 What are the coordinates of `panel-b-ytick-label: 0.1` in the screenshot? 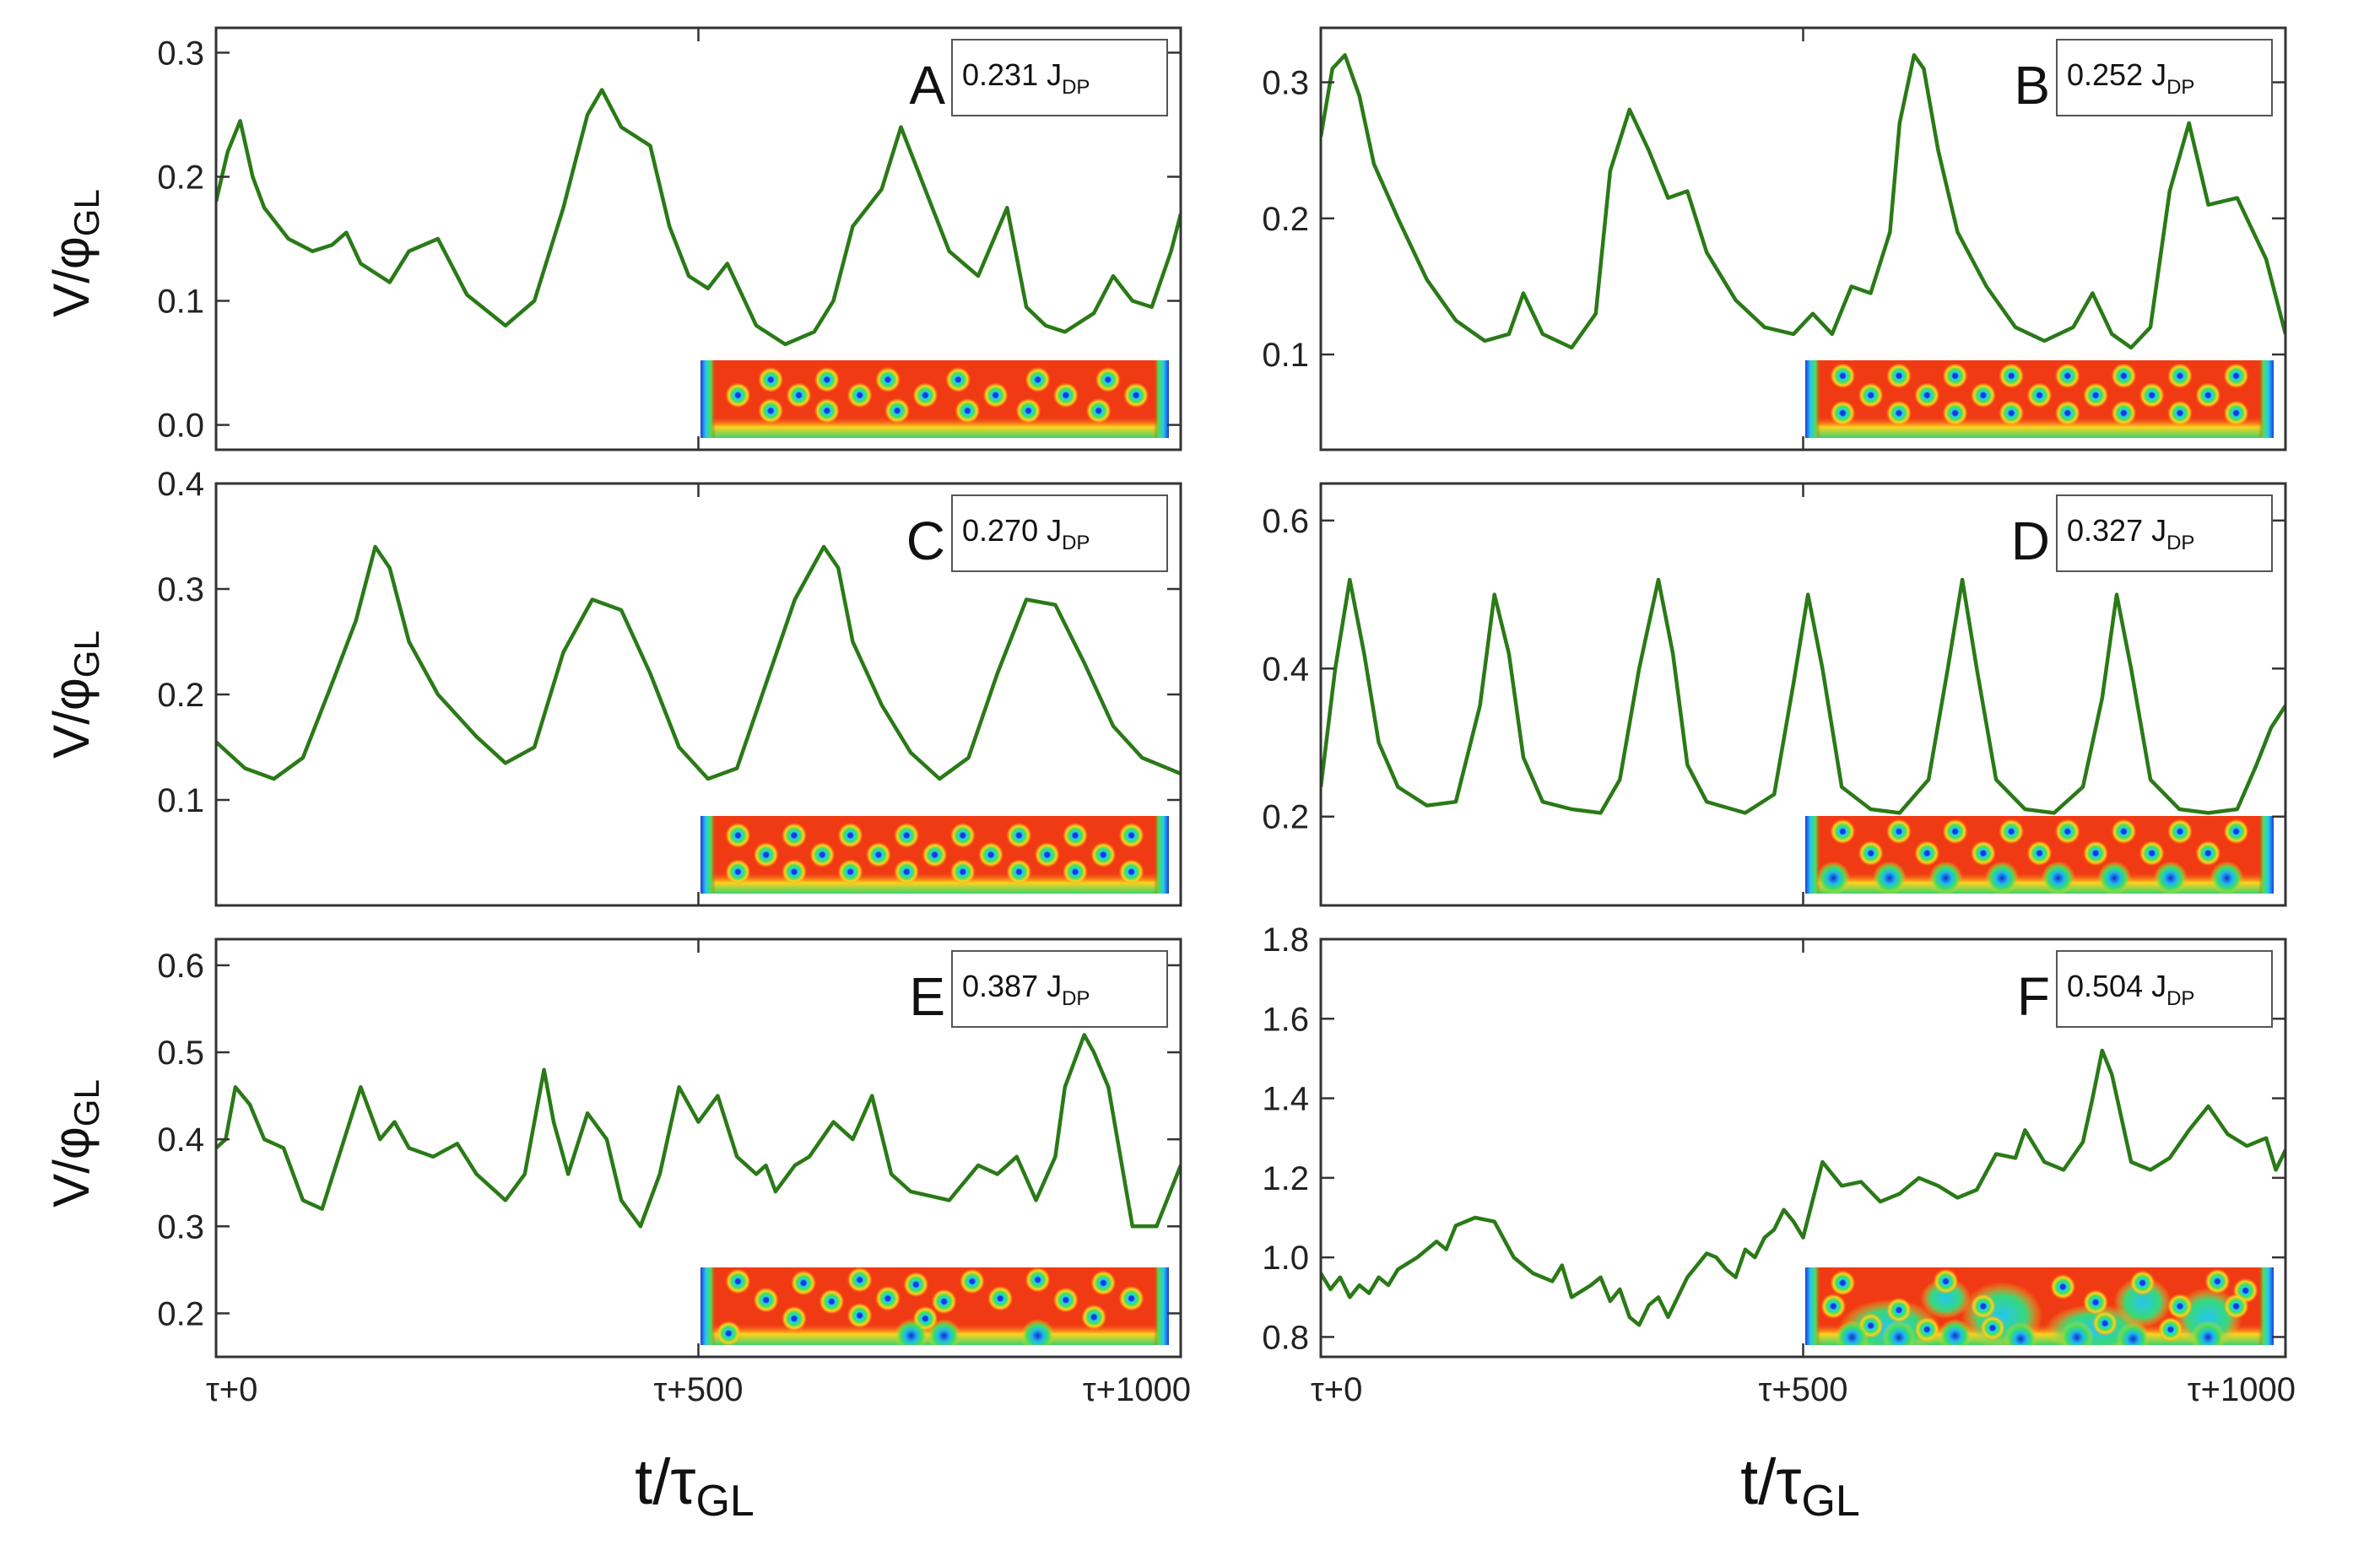 It's located at (1285, 355).